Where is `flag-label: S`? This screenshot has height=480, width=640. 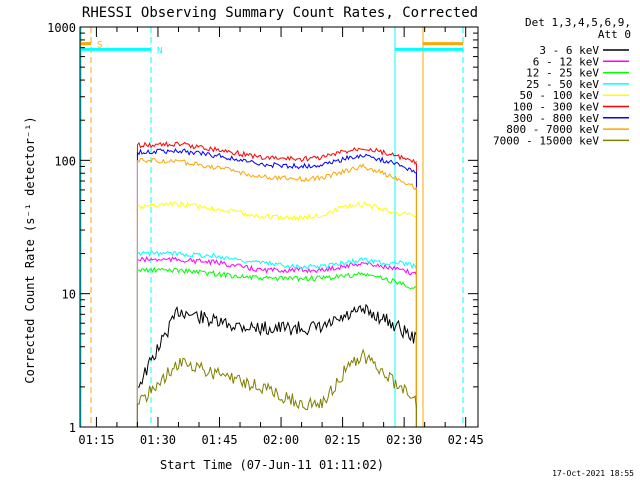
flag-label: S is located at coordinates (99, 46).